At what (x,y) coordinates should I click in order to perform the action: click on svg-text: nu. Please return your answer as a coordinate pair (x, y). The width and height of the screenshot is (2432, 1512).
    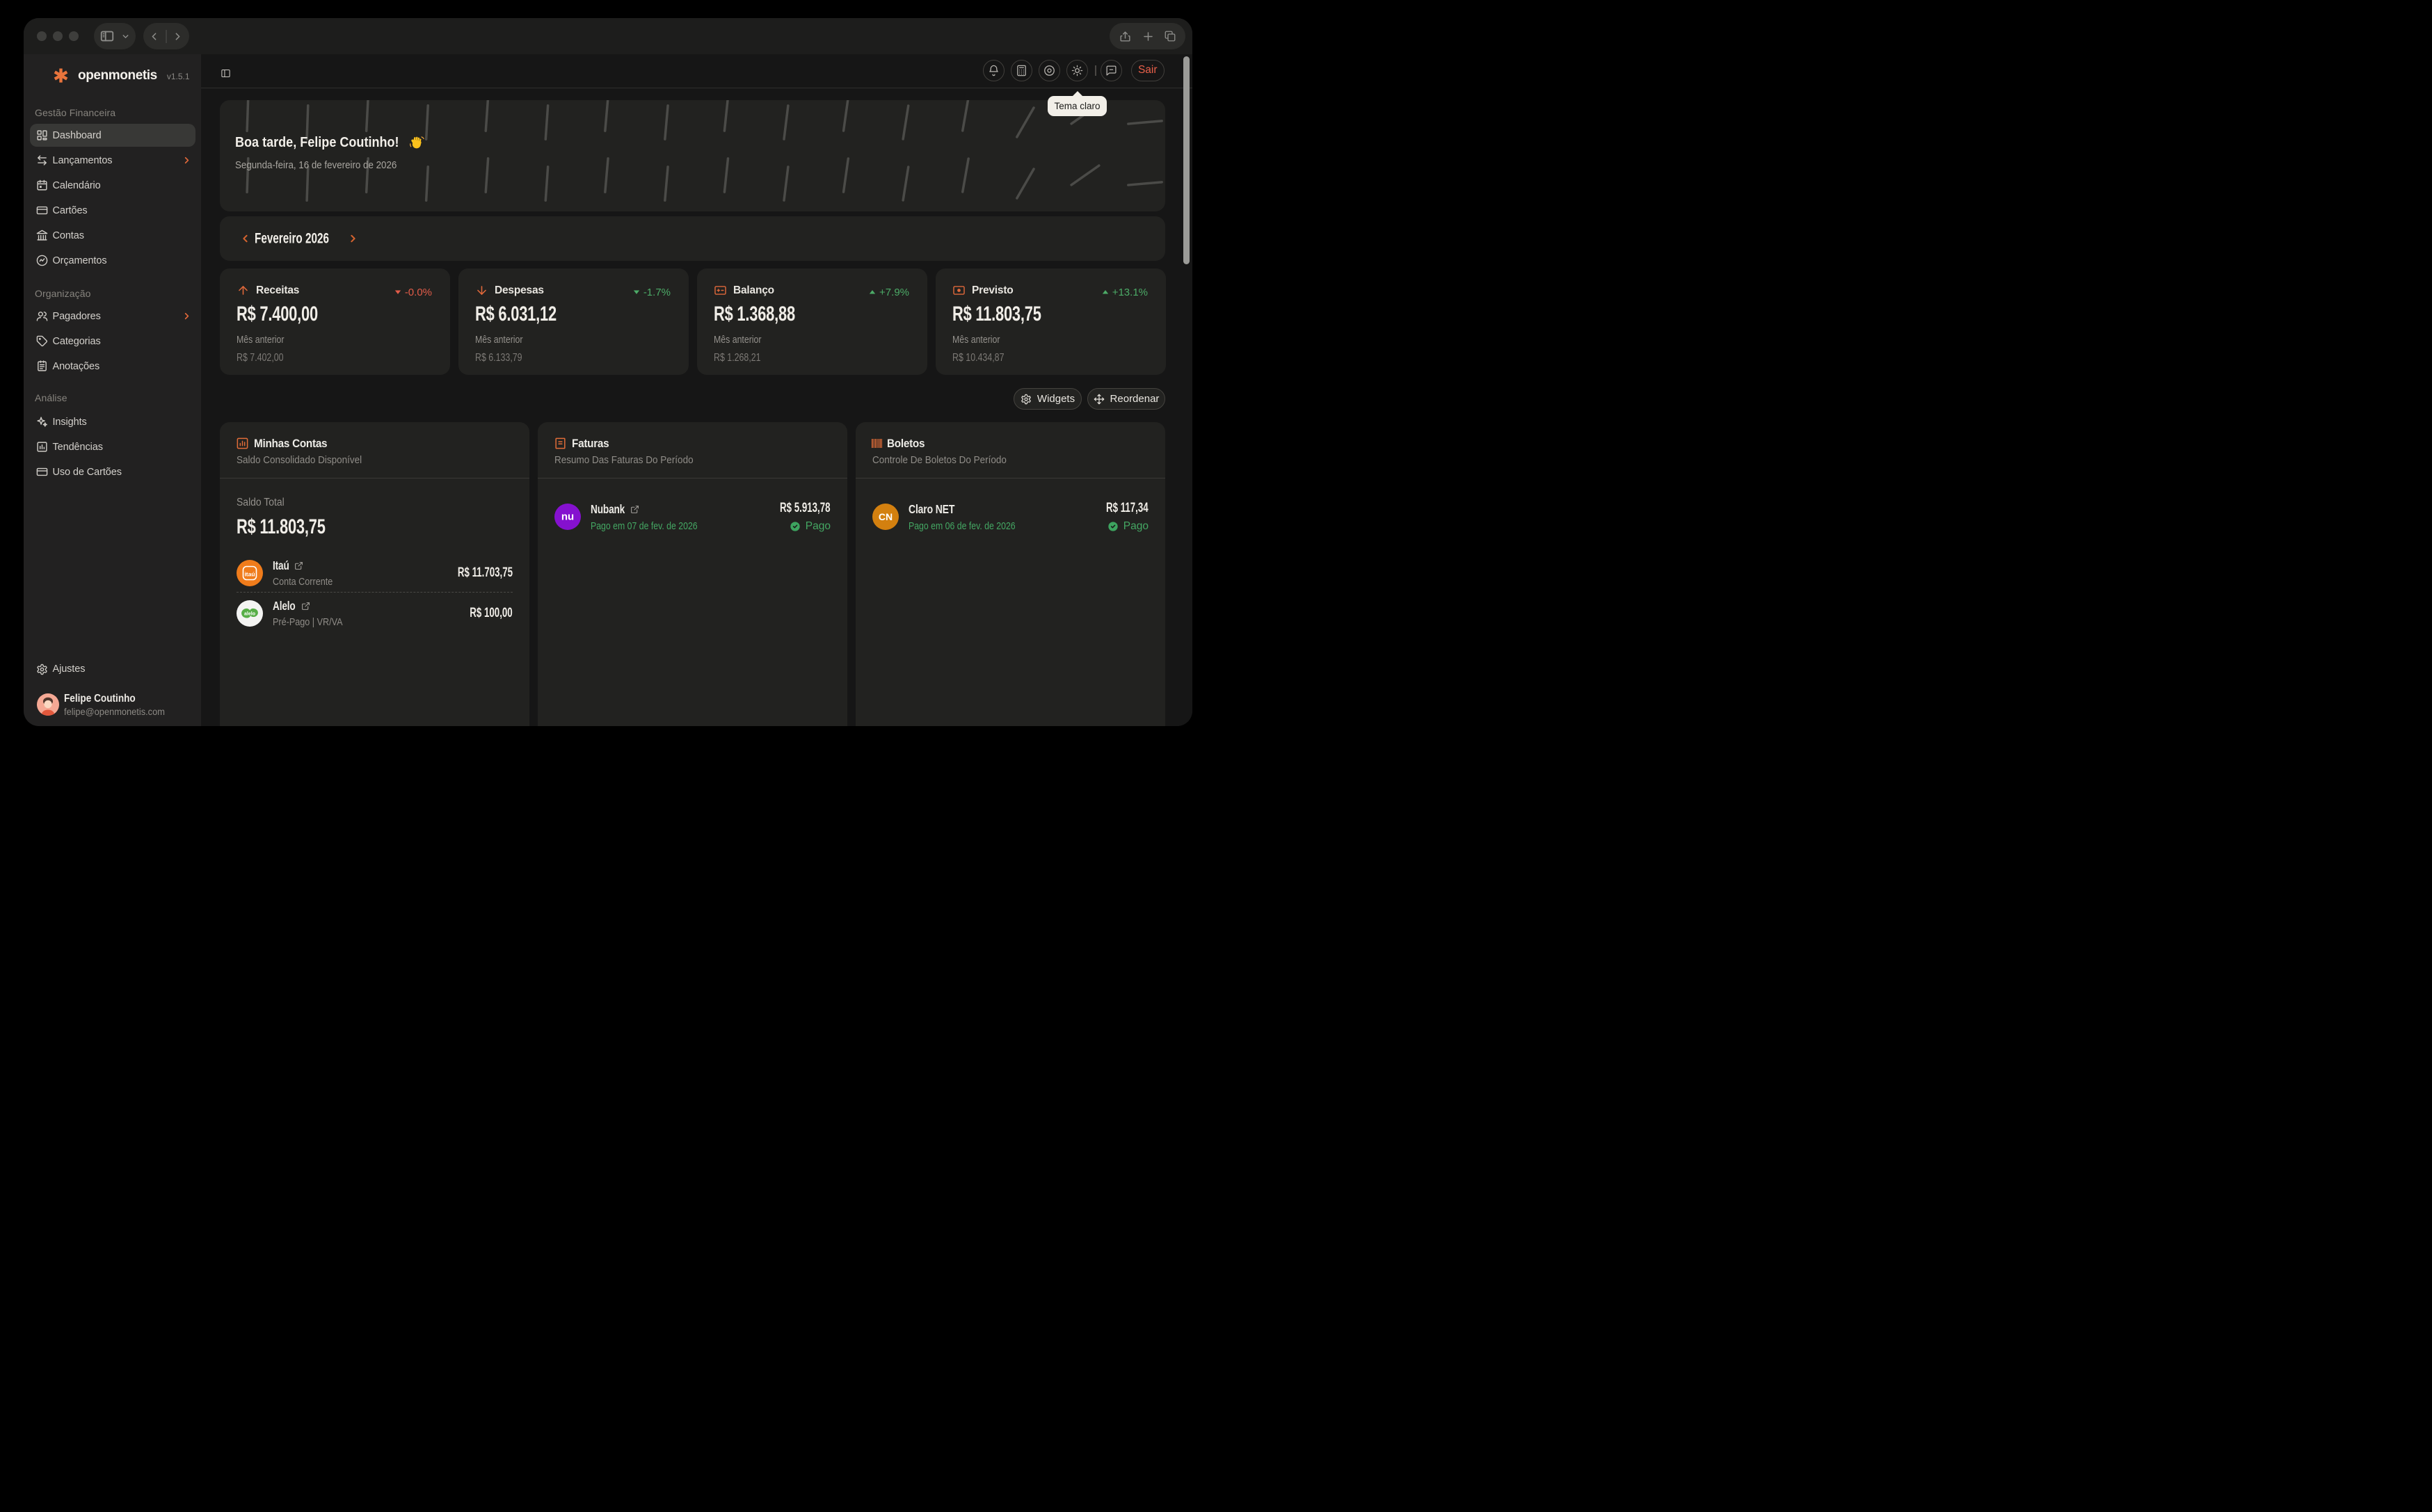
    Looking at the image, I should click on (567, 517).